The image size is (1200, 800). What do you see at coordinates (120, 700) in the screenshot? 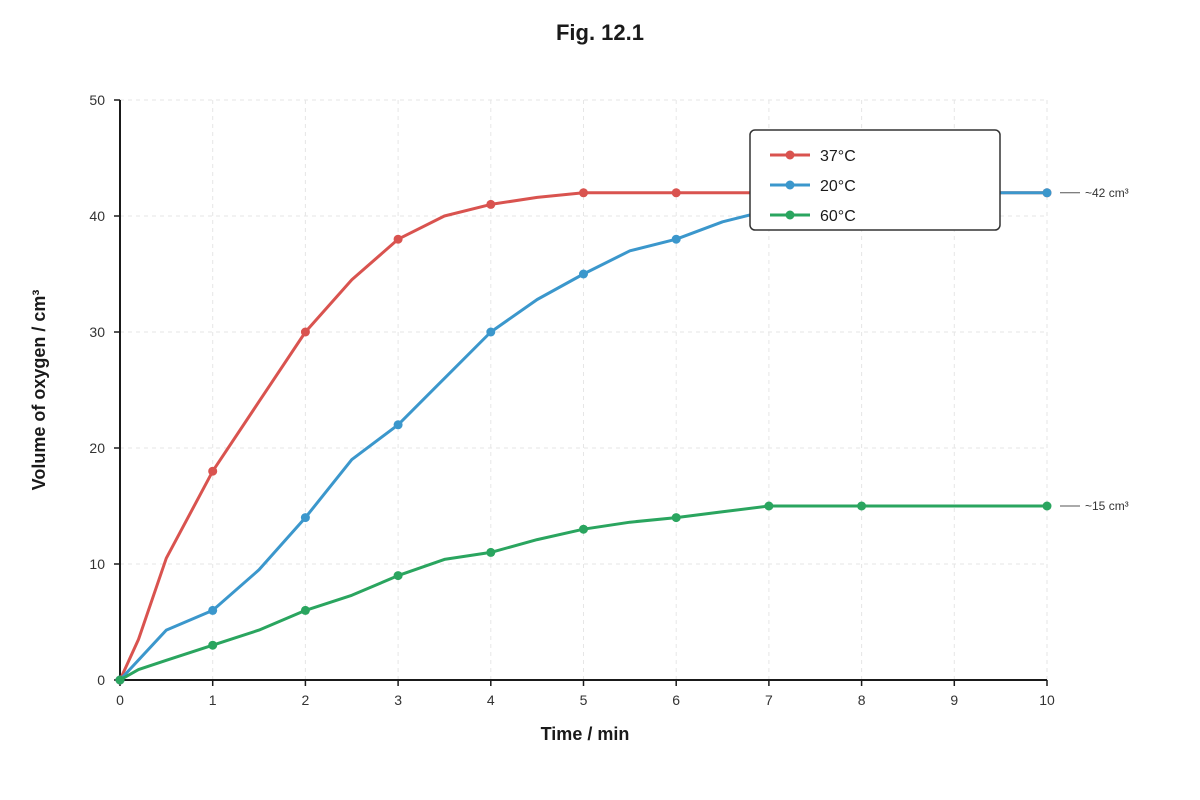
I see `x-tick-label: 0` at bounding box center [120, 700].